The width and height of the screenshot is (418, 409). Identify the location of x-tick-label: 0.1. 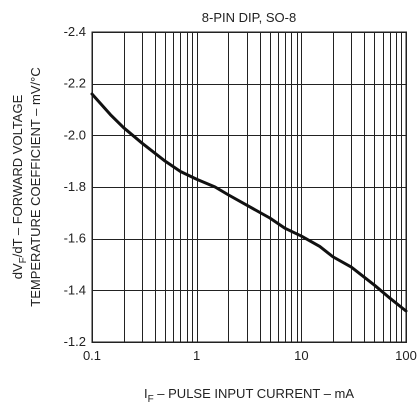
(92, 355).